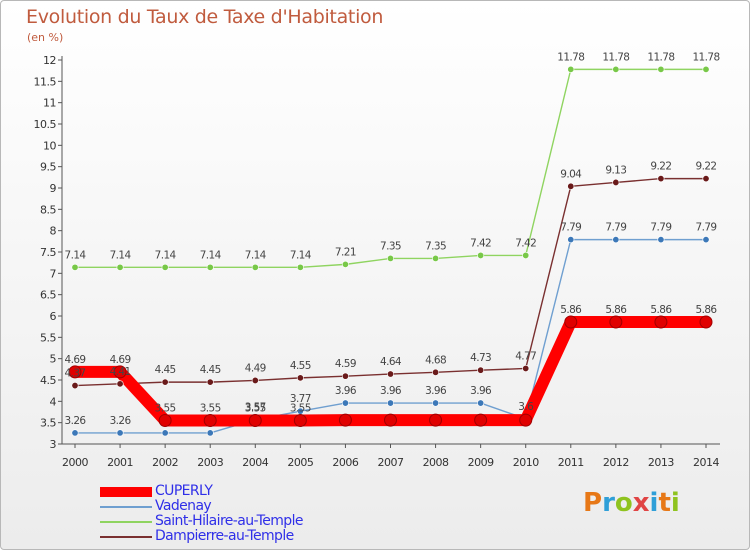 Image resolution: width=750 pixels, height=550 pixels. Describe the element at coordinates (224, 536) in the screenshot. I see `legend-label: Dampierre-au-Temple` at that location.